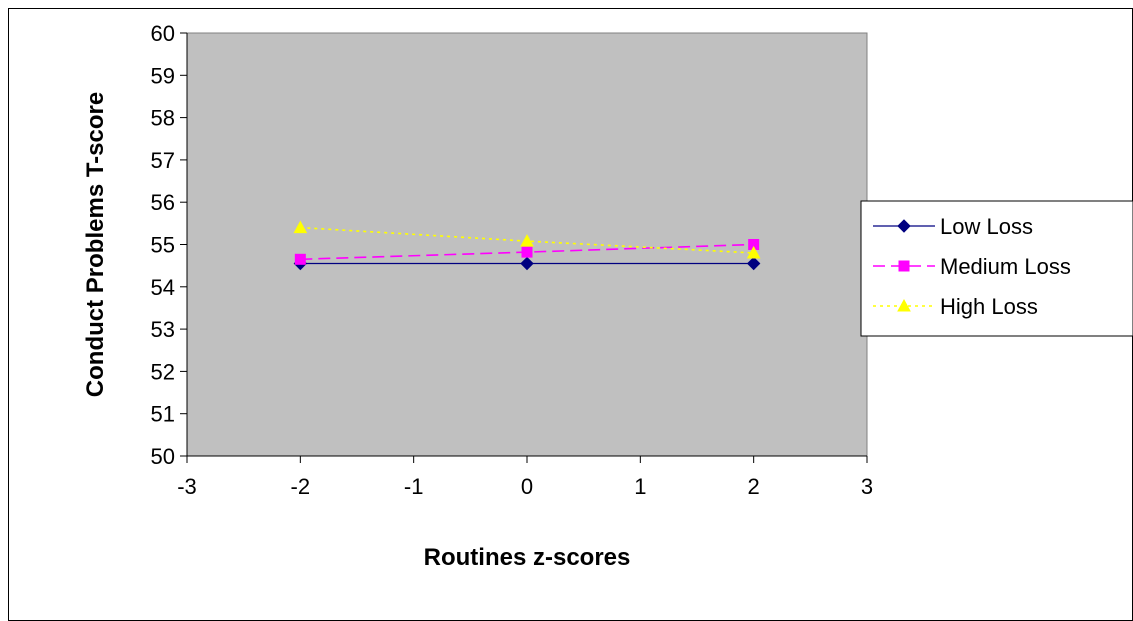  What do you see at coordinates (527, 486) in the screenshot?
I see `x-tick-label: 0` at bounding box center [527, 486].